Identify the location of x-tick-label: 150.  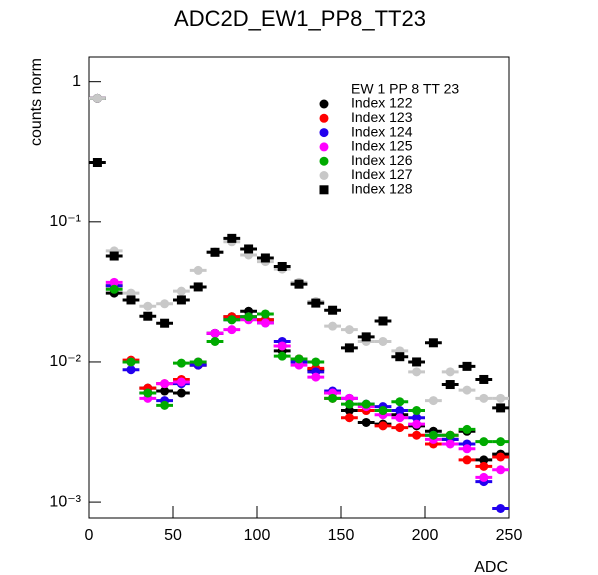
(341, 535).